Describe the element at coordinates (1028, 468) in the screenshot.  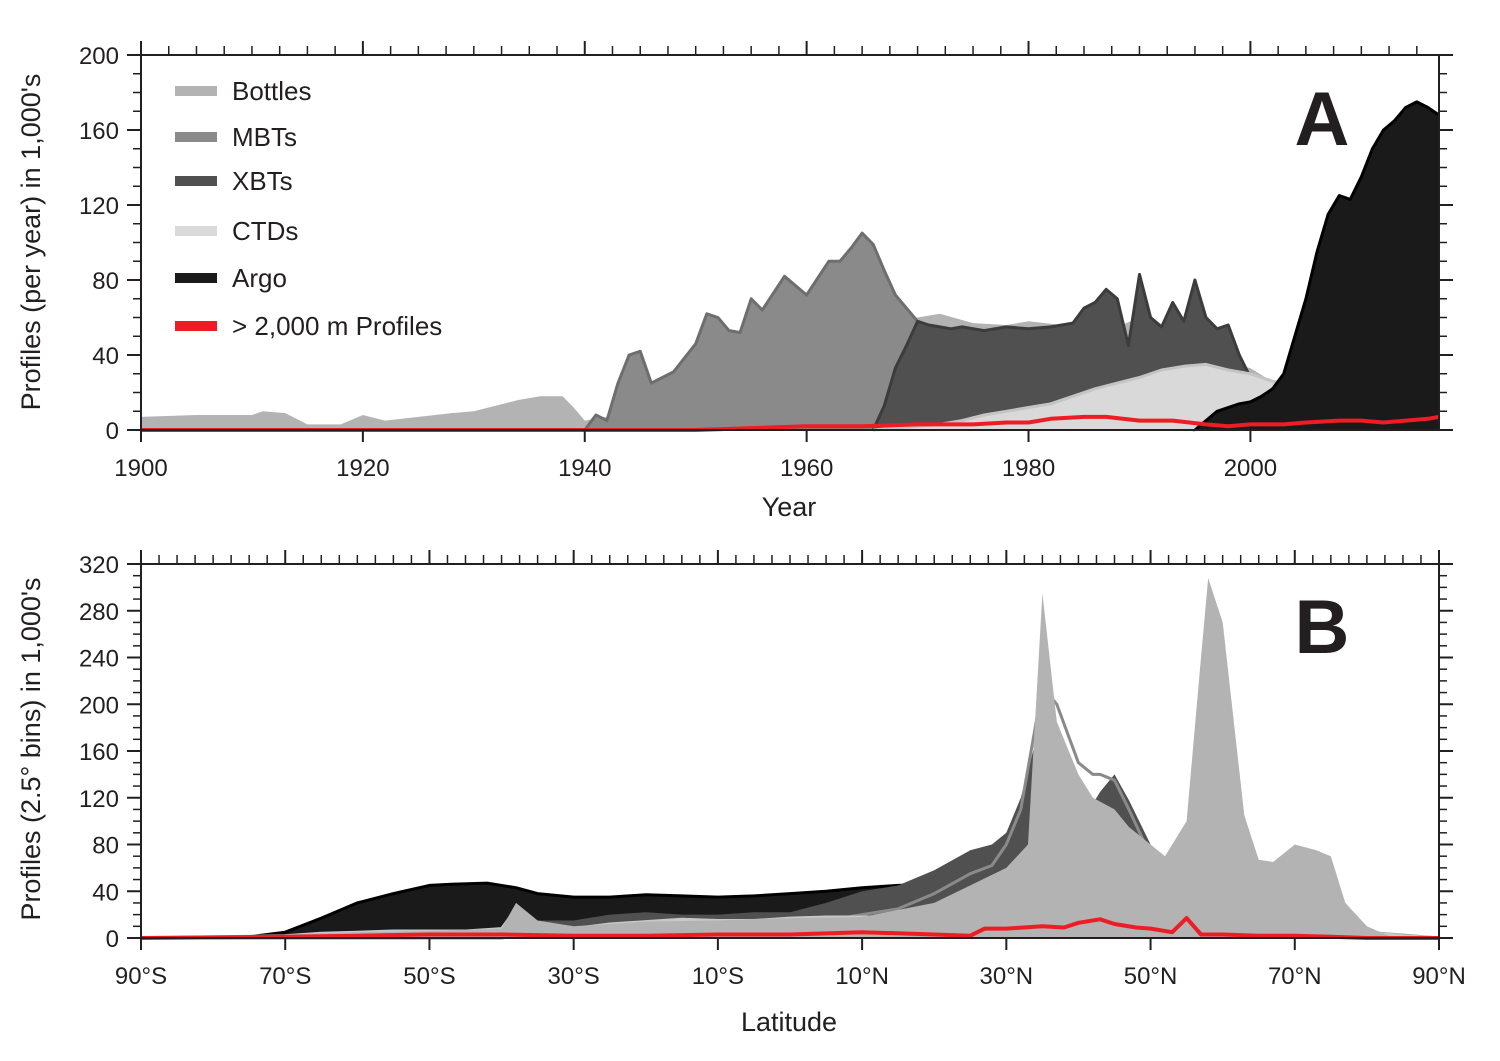
I see `panel-a-x-tick-label: 1980` at that location.